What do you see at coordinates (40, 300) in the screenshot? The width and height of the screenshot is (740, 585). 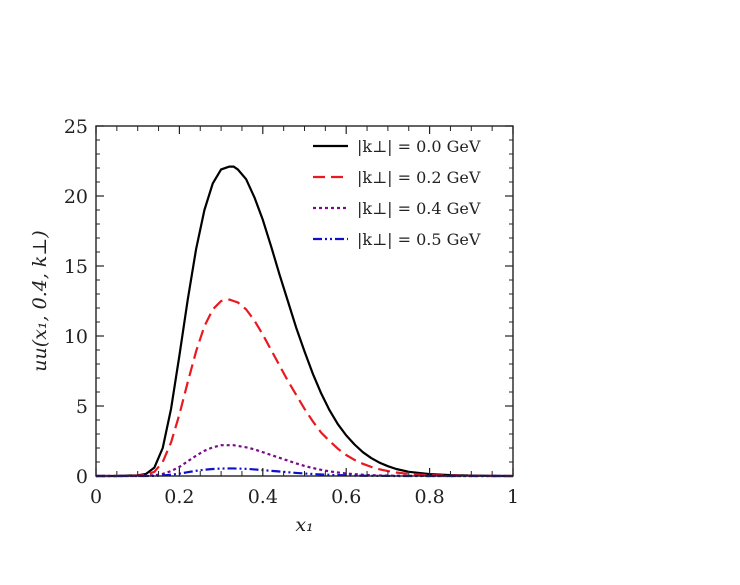 I see `y-axis-label: uu(x₁, 0.4, k⊥)` at bounding box center [40, 300].